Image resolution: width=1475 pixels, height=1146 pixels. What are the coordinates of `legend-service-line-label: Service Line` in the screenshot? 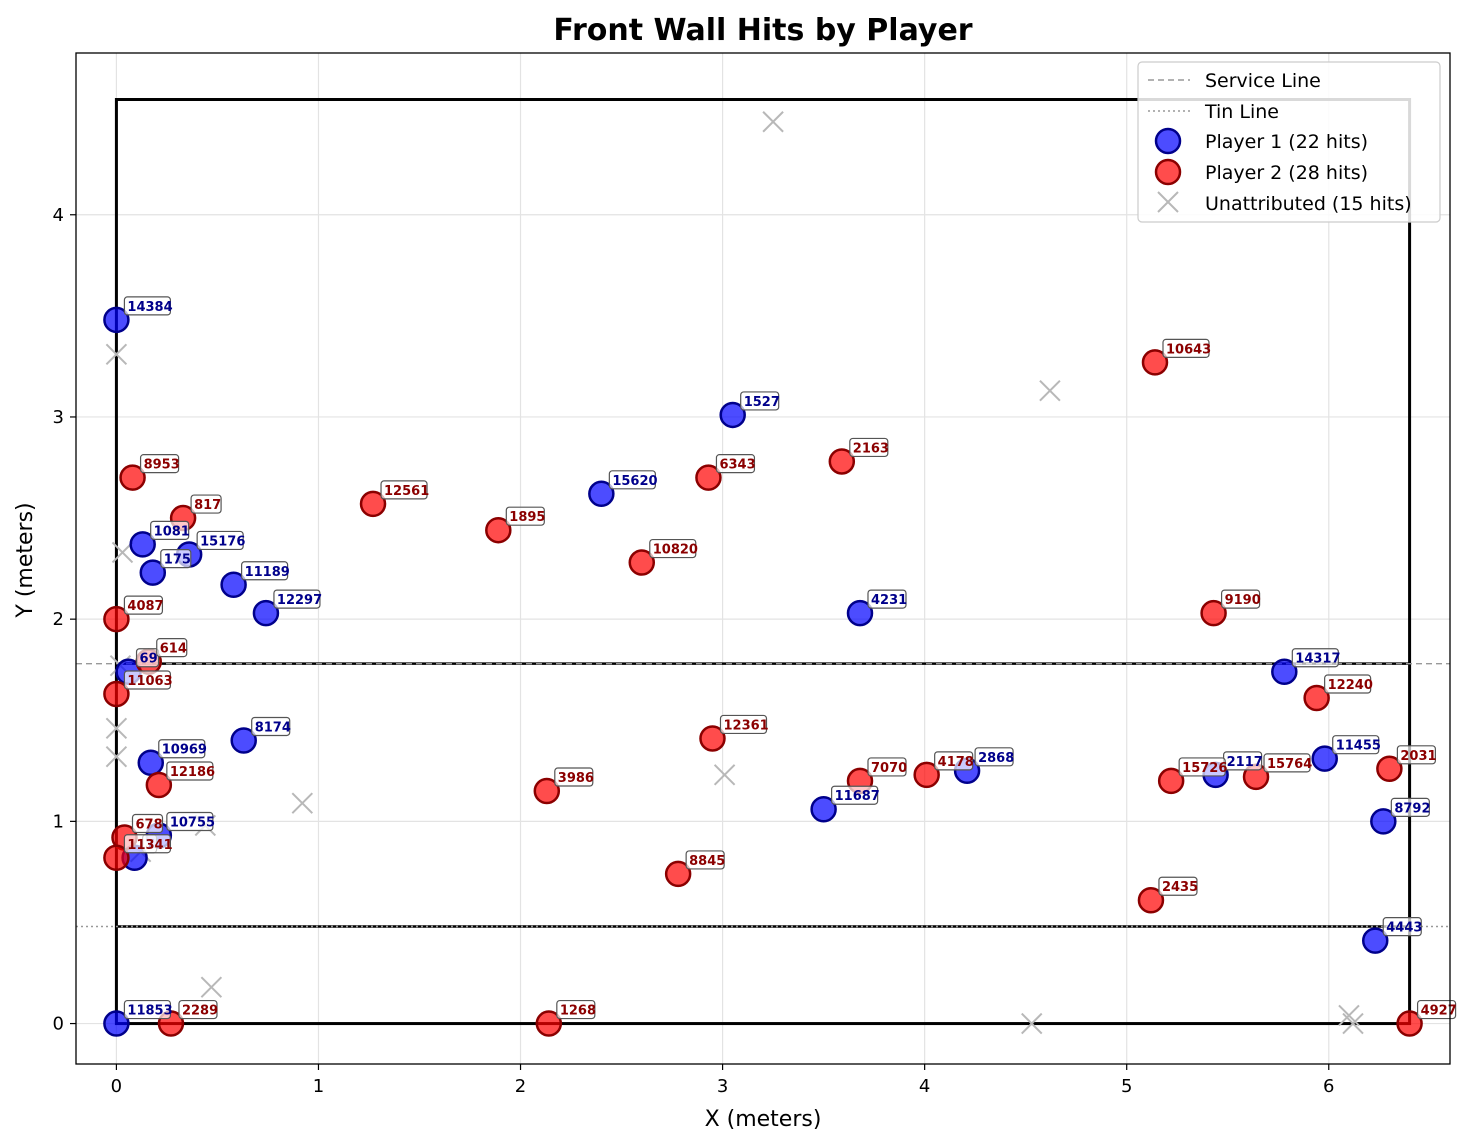 It's located at (1263, 81).